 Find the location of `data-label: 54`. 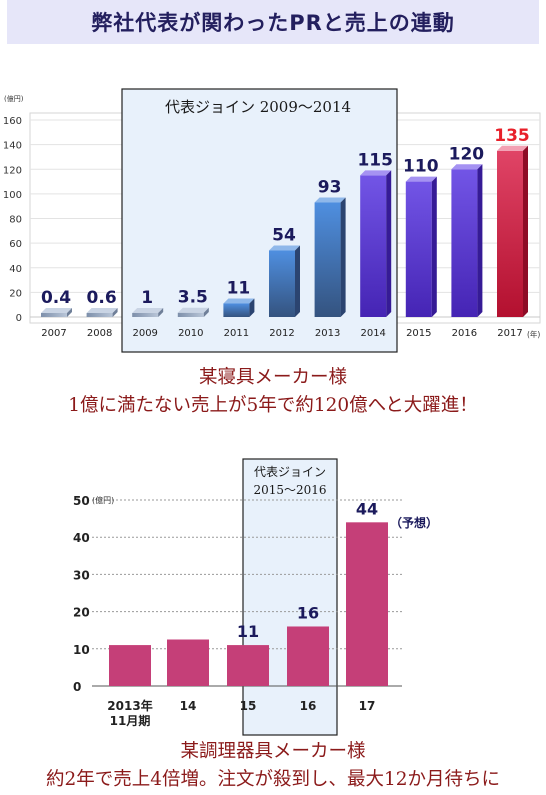

data-label: 54 is located at coordinates (284, 236).